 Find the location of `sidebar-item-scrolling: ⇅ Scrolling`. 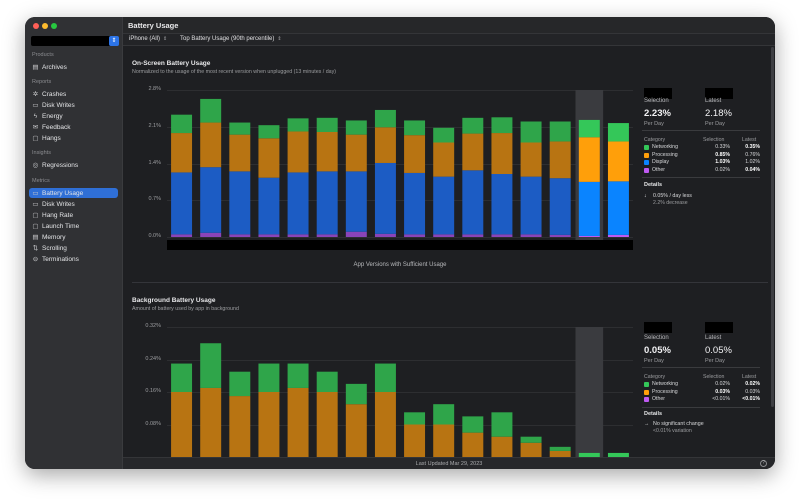

sidebar-item-scrolling: ⇅ Scrolling is located at coordinates (73, 248).